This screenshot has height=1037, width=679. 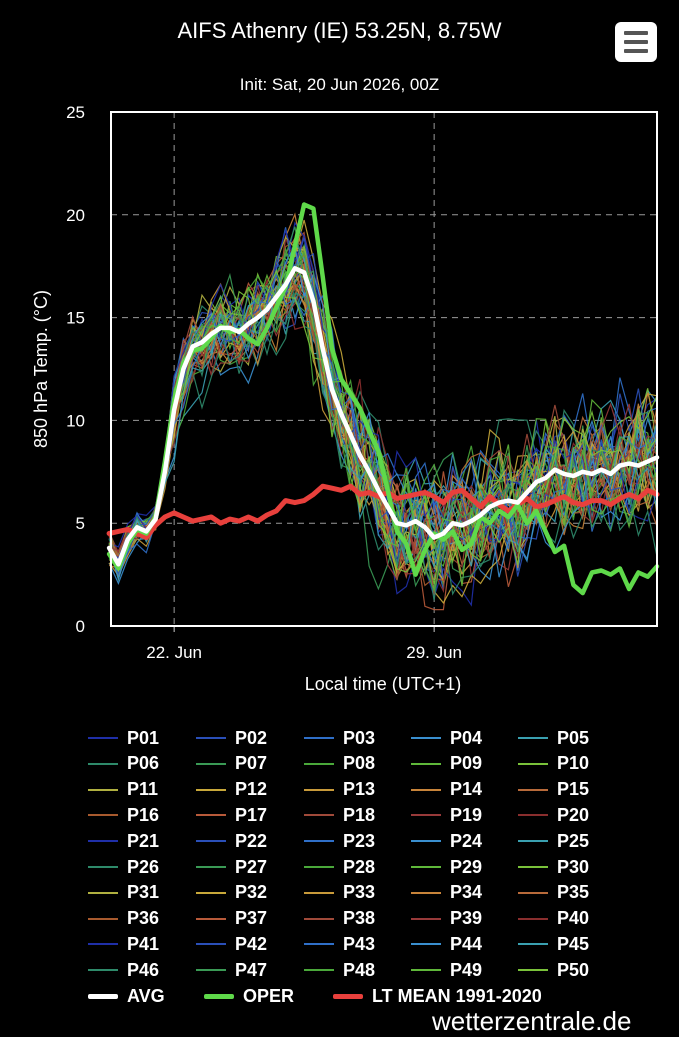 What do you see at coordinates (553, 970) in the screenshot?
I see `legend-item-p50: P50` at bounding box center [553, 970].